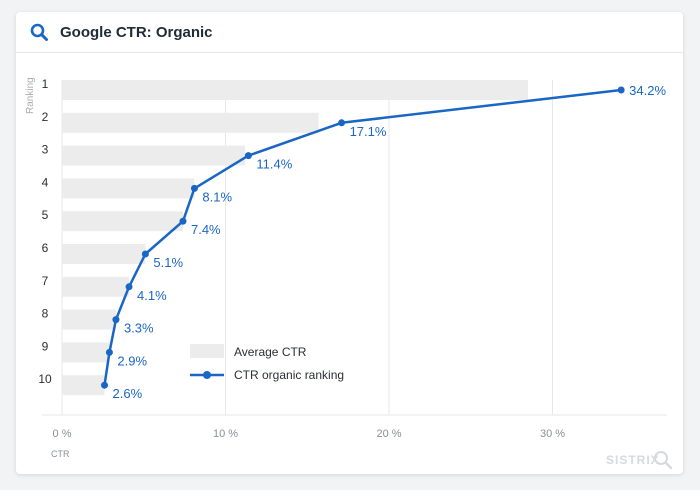  Describe the element at coordinates (45, 379) in the screenshot. I see `rank-label: 10` at that location.